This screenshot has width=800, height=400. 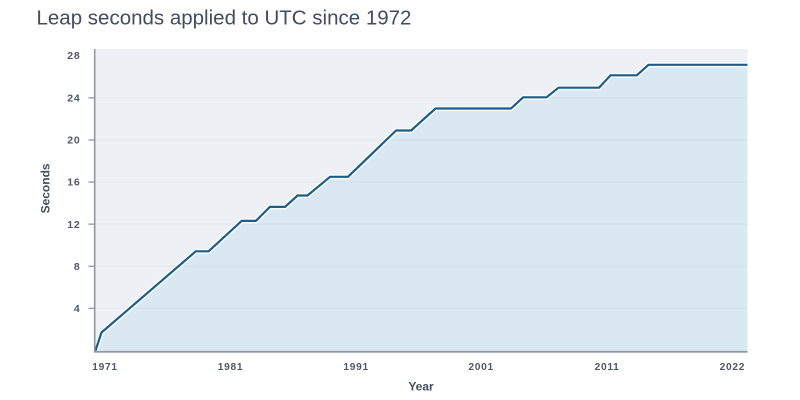 What do you see at coordinates (77, 309) in the screenshot?
I see `svg-text: 4` at bounding box center [77, 309].